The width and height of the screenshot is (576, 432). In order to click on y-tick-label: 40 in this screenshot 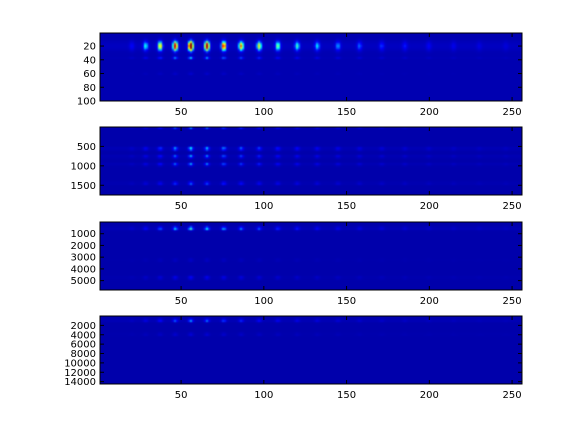, I will do `click(89, 60)`.